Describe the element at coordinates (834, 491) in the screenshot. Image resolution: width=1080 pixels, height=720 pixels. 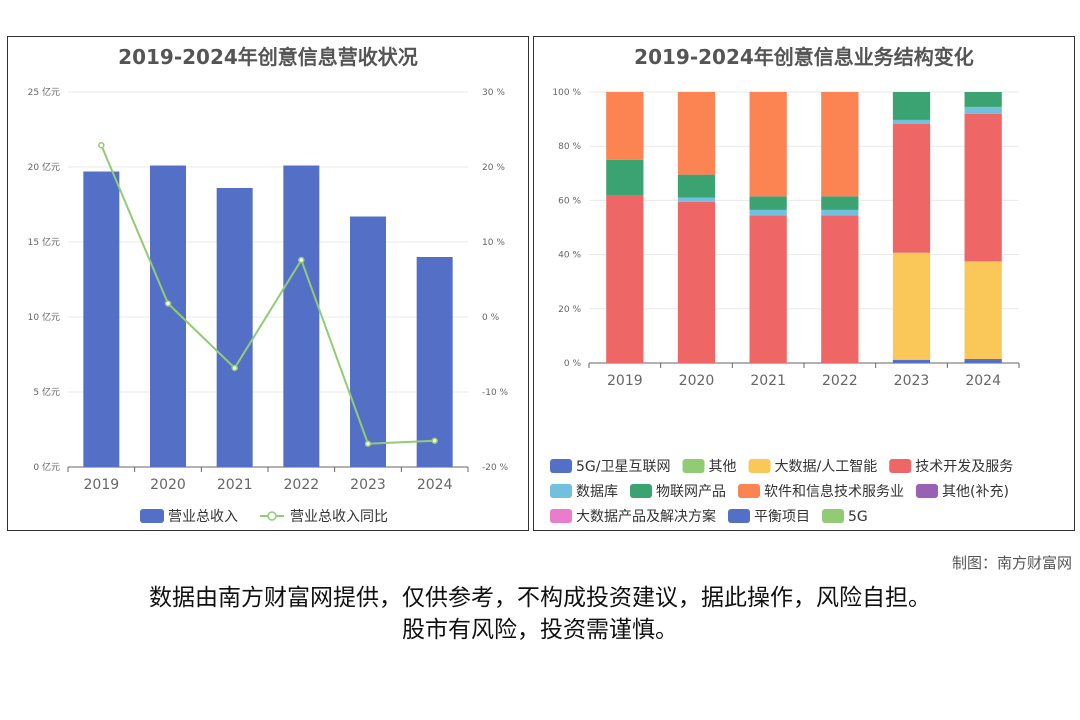
I see `legend-label: 软件和信息技术服务业` at that location.